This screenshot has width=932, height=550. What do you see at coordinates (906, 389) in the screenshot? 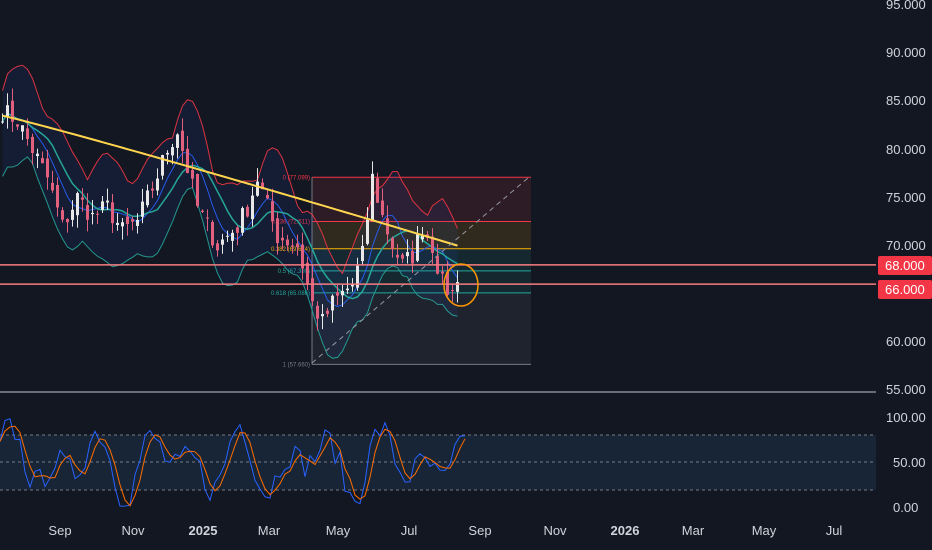
I see `price-tick-55: 55.000` at bounding box center [906, 389].